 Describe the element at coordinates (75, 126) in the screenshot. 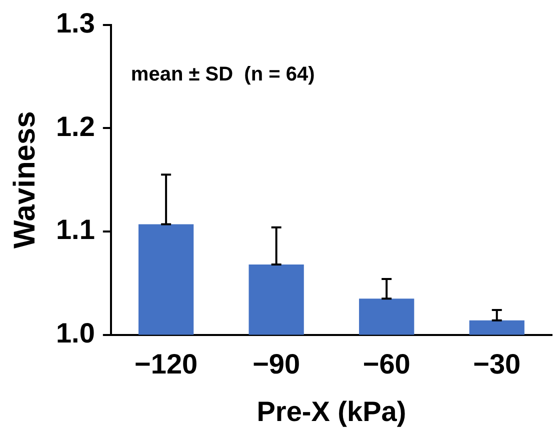

I see `y-tick-label: 1.2` at that location.